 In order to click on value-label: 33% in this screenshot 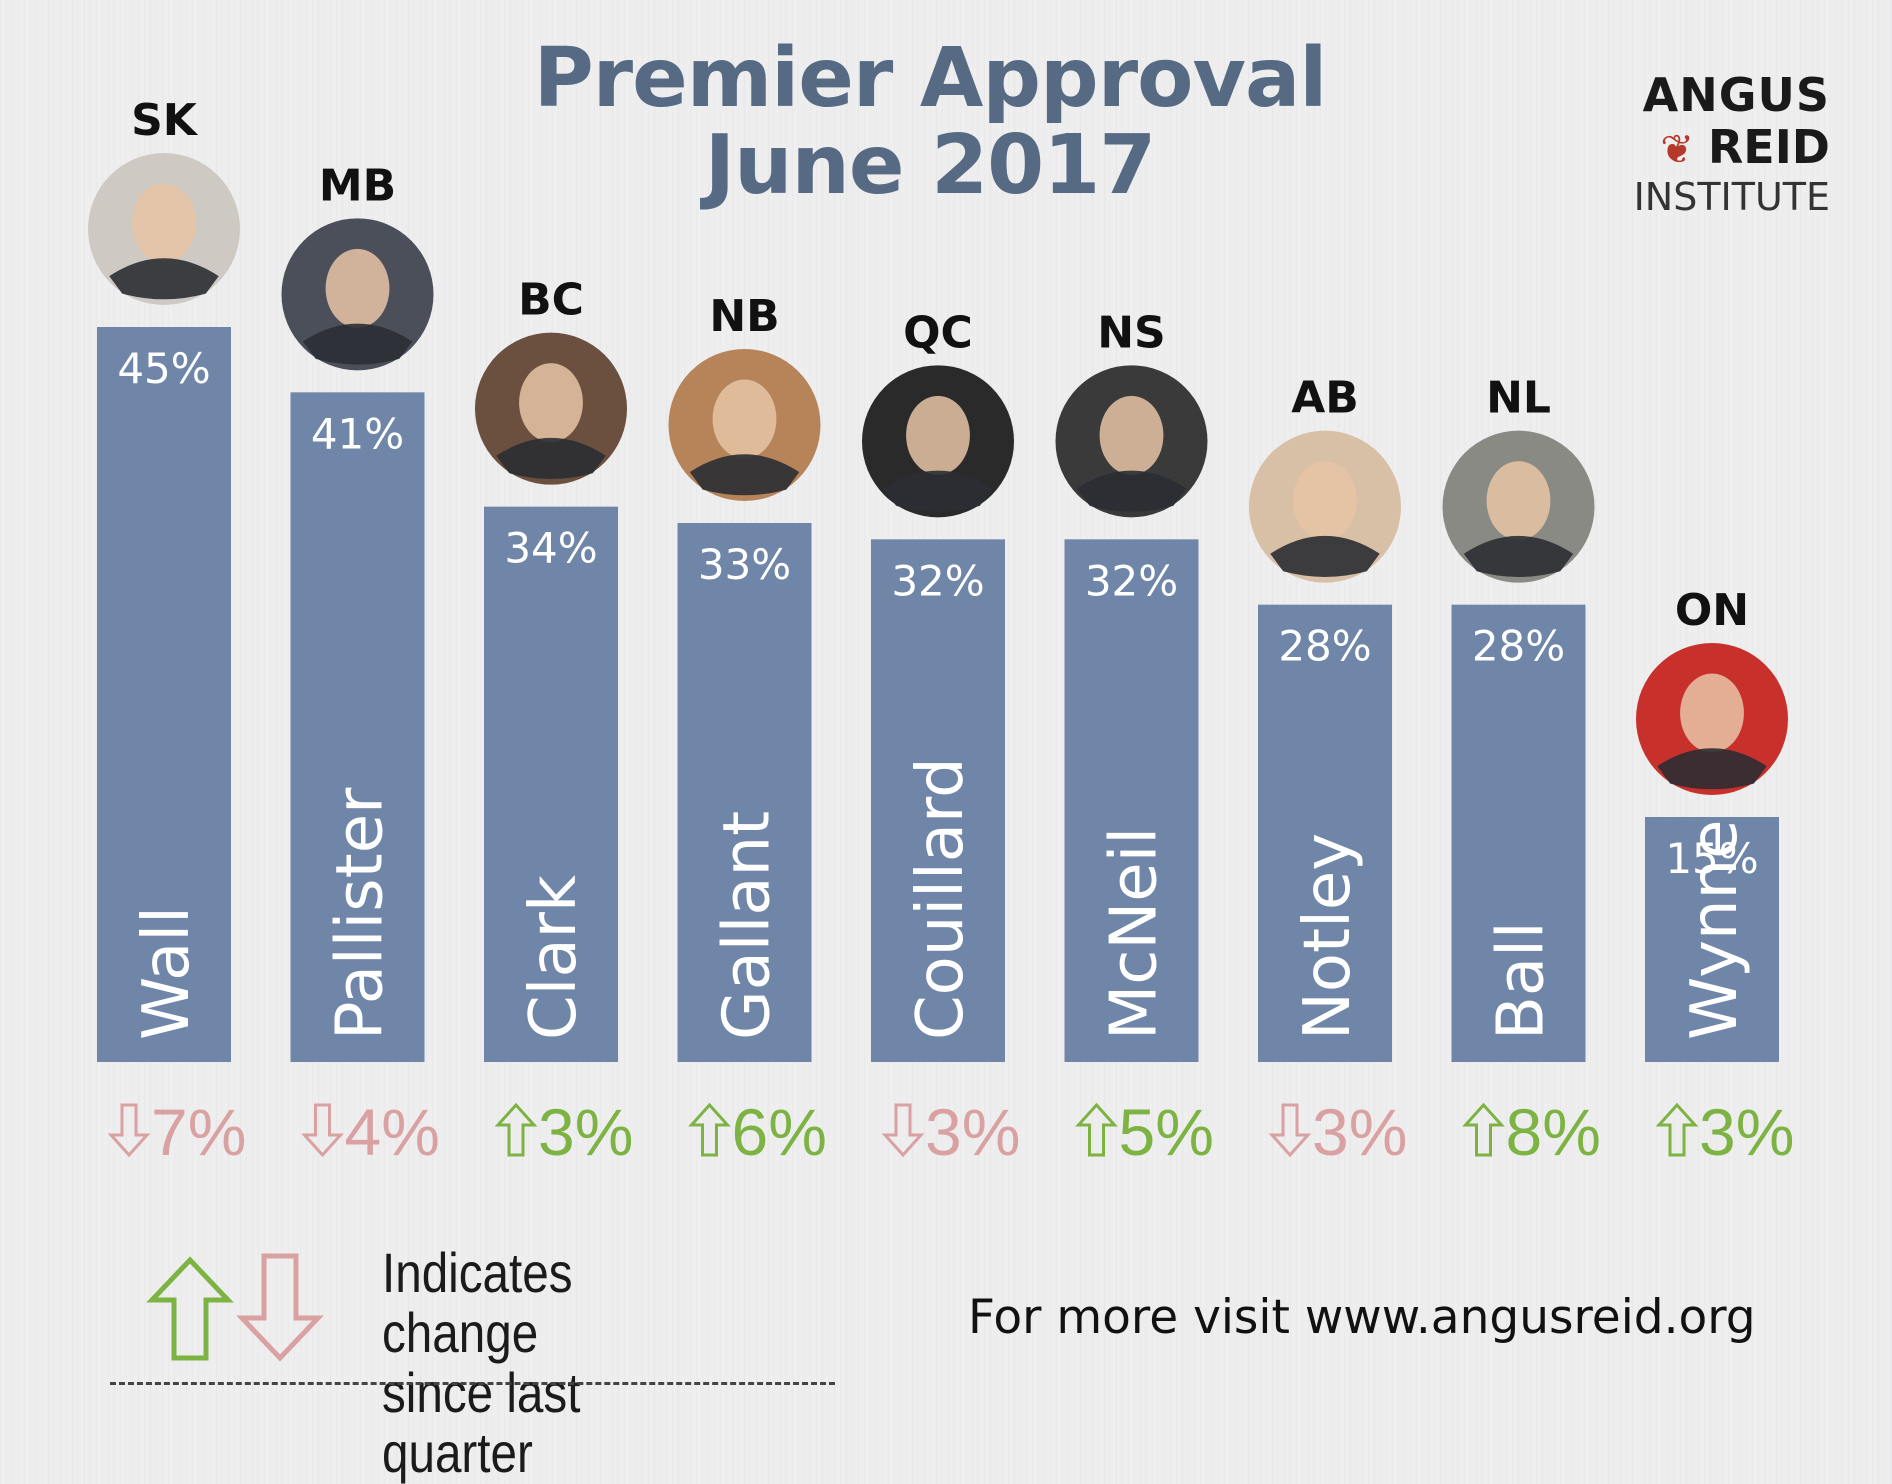, I will do `click(744, 564)`.